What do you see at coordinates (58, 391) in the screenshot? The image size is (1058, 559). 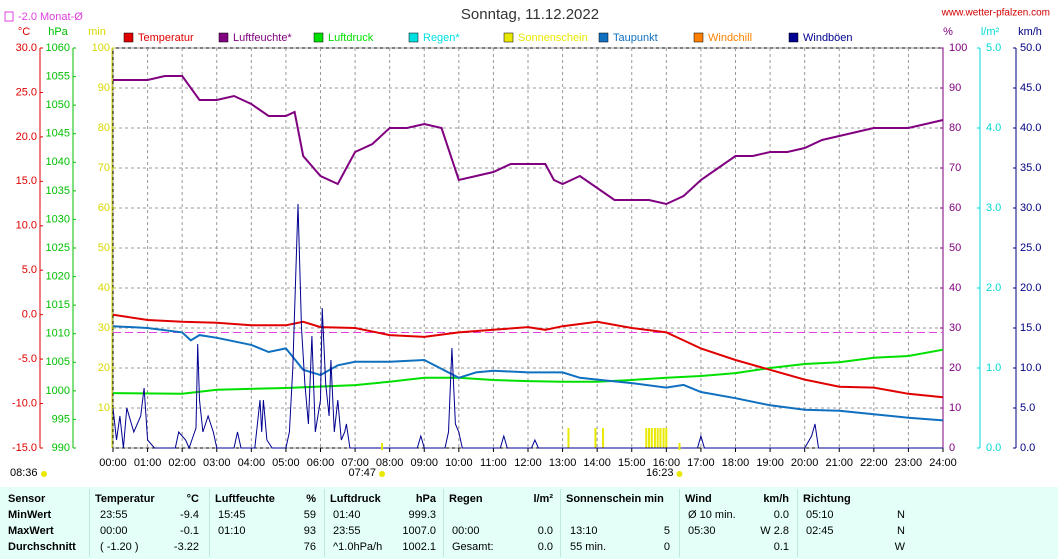 I see `axis-tick-label: 1000` at bounding box center [58, 391].